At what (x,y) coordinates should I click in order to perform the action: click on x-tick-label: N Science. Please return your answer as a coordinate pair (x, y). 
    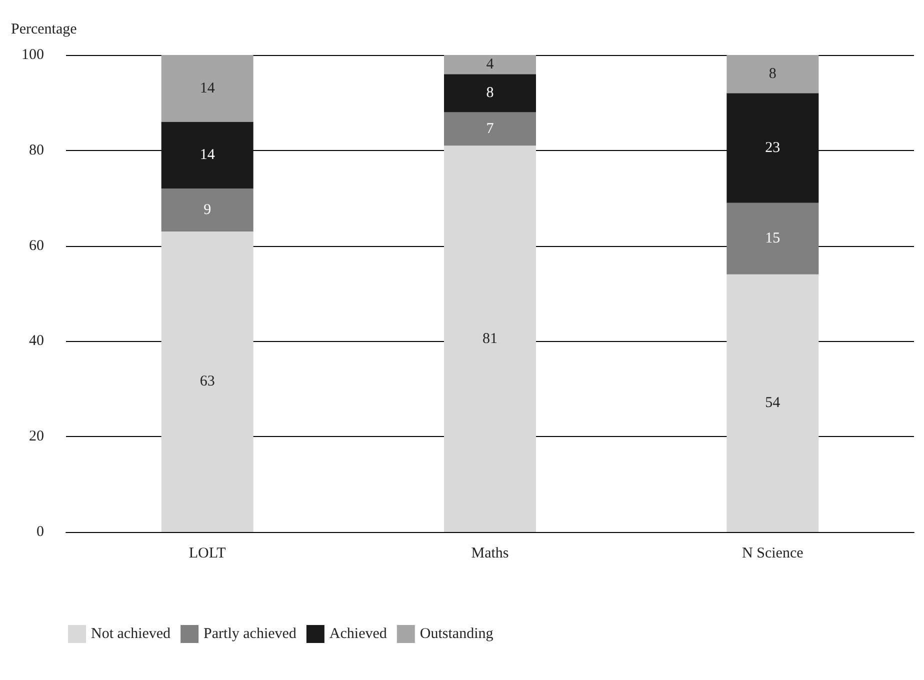
    Looking at the image, I should click on (773, 554).